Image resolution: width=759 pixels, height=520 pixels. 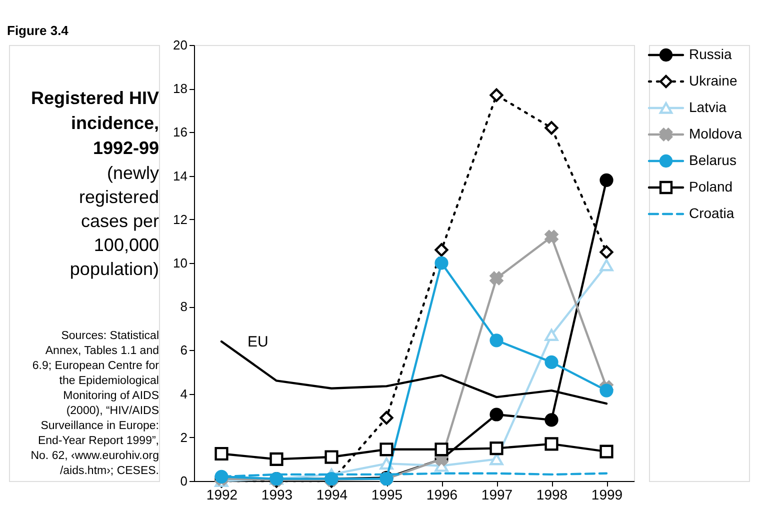 What do you see at coordinates (184, 350) in the screenshot?
I see `y-tick-label: 6` at bounding box center [184, 350].